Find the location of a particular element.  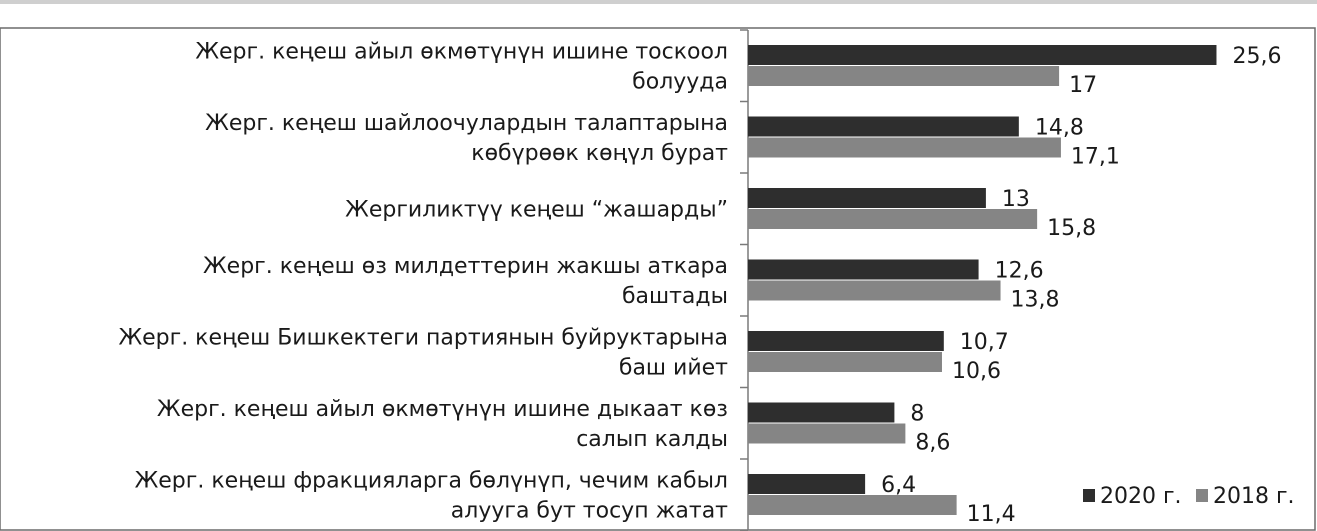

category-label-line: алууга бут тосуп жатат is located at coordinates (589, 511).